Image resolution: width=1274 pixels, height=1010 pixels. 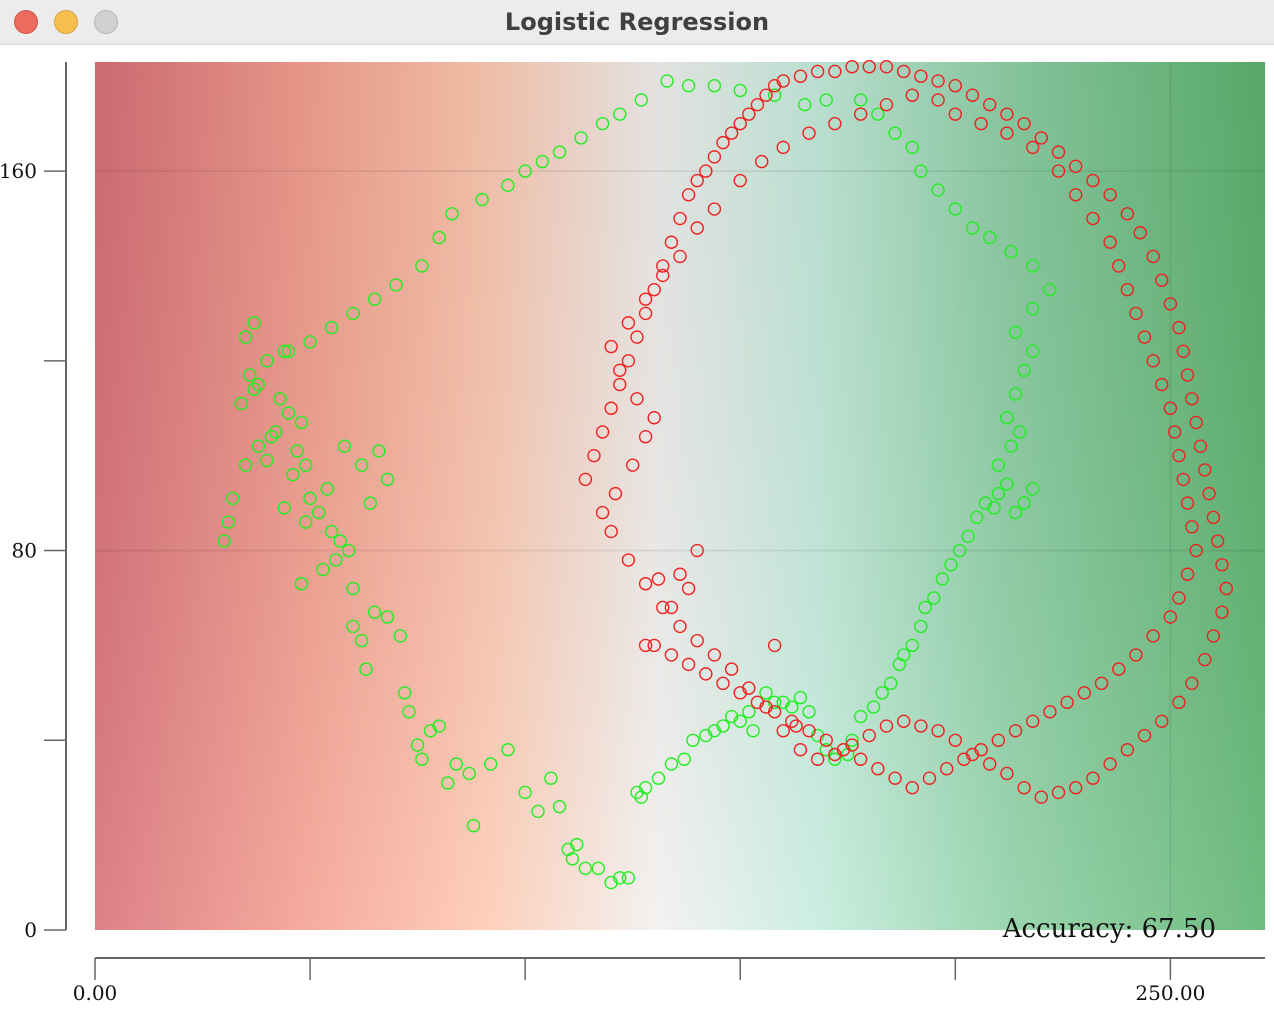 I want to click on minimize-window-button, so click(x=66, y=22).